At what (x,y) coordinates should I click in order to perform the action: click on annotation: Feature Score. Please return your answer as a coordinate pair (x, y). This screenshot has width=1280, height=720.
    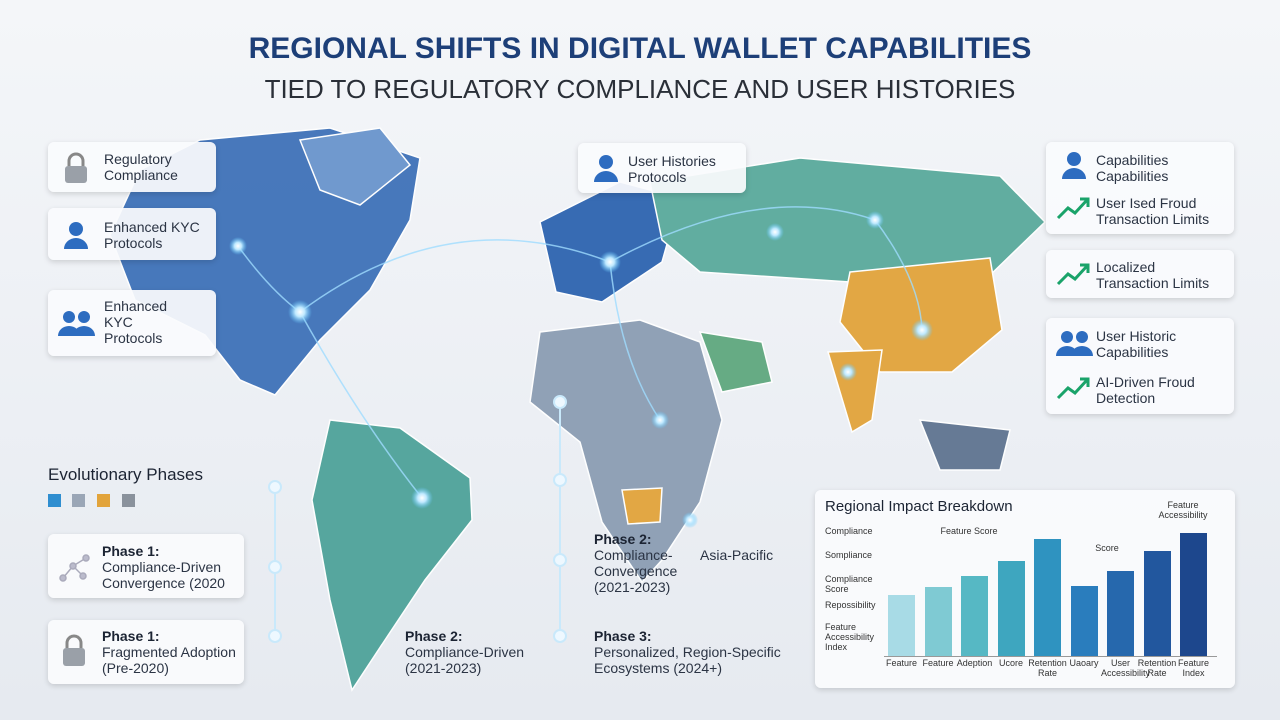
    Looking at the image, I should click on (969, 531).